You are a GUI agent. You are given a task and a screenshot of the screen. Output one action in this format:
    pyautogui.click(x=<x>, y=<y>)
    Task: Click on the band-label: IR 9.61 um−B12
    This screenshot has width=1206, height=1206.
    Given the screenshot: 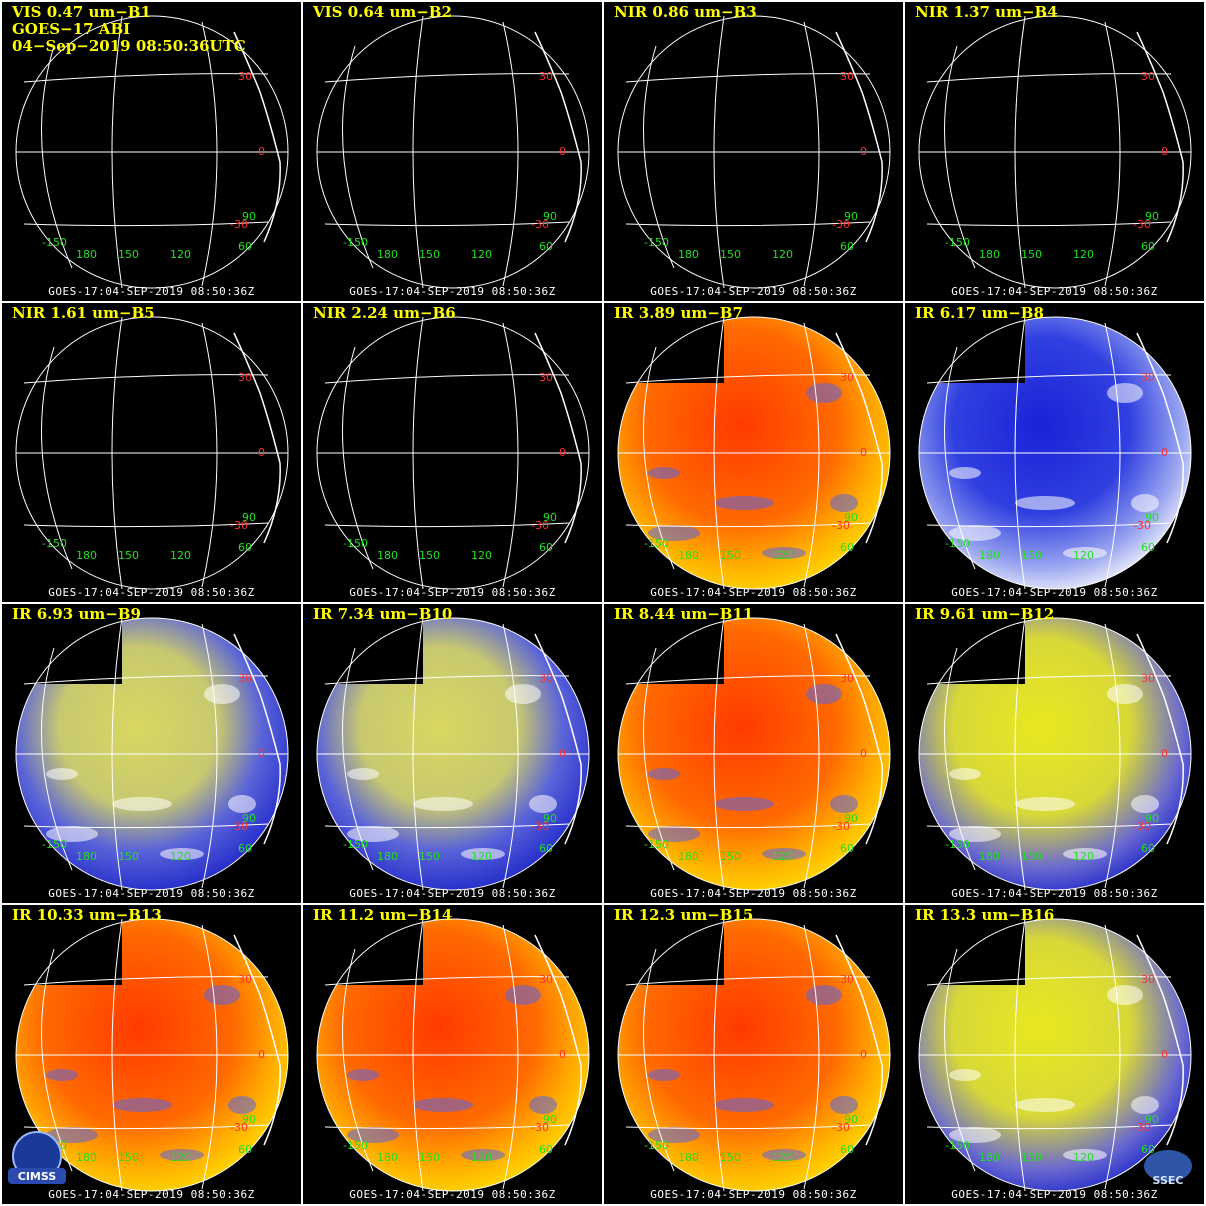 What is the action you would take?
    pyautogui.click(x=985, y=614)
    